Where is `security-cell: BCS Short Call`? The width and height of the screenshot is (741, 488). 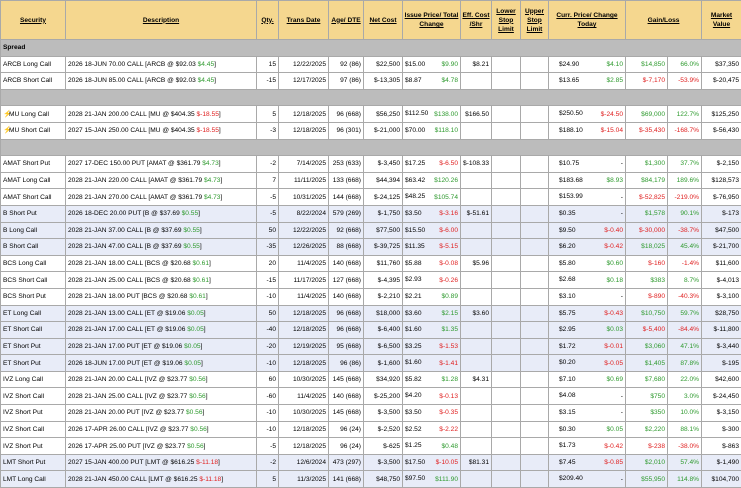
security-cell: BCS Short Call is located at coordinates (33, 280).